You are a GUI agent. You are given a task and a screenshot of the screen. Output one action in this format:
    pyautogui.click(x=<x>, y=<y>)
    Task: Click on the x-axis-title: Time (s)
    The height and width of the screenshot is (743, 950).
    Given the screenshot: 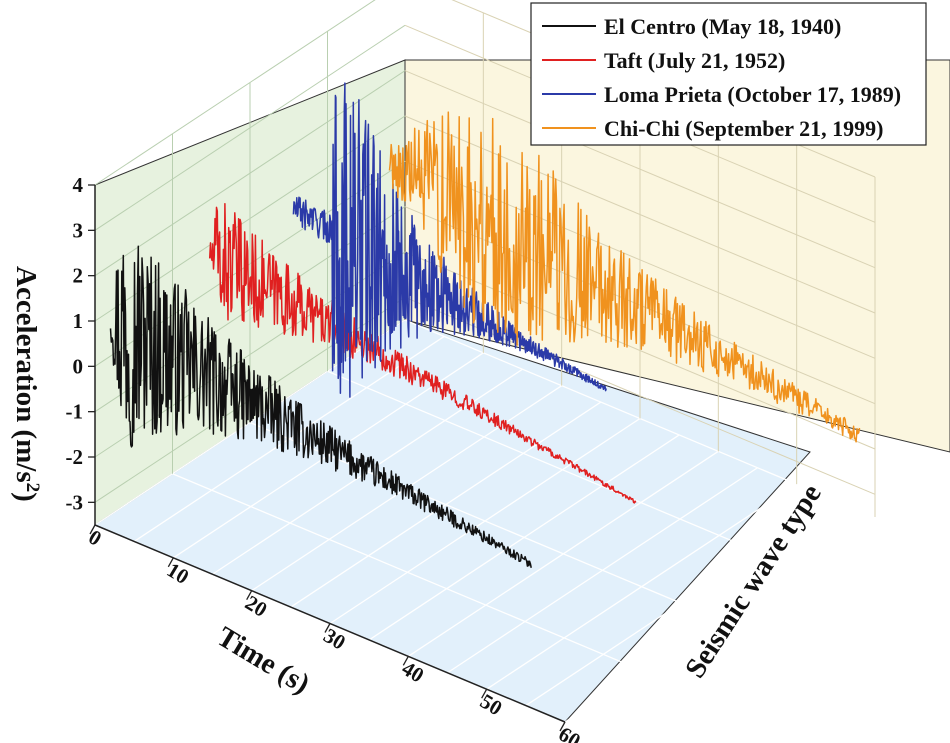 What is the action you would take?
    pyautogui.click(x=263, y=661)
    